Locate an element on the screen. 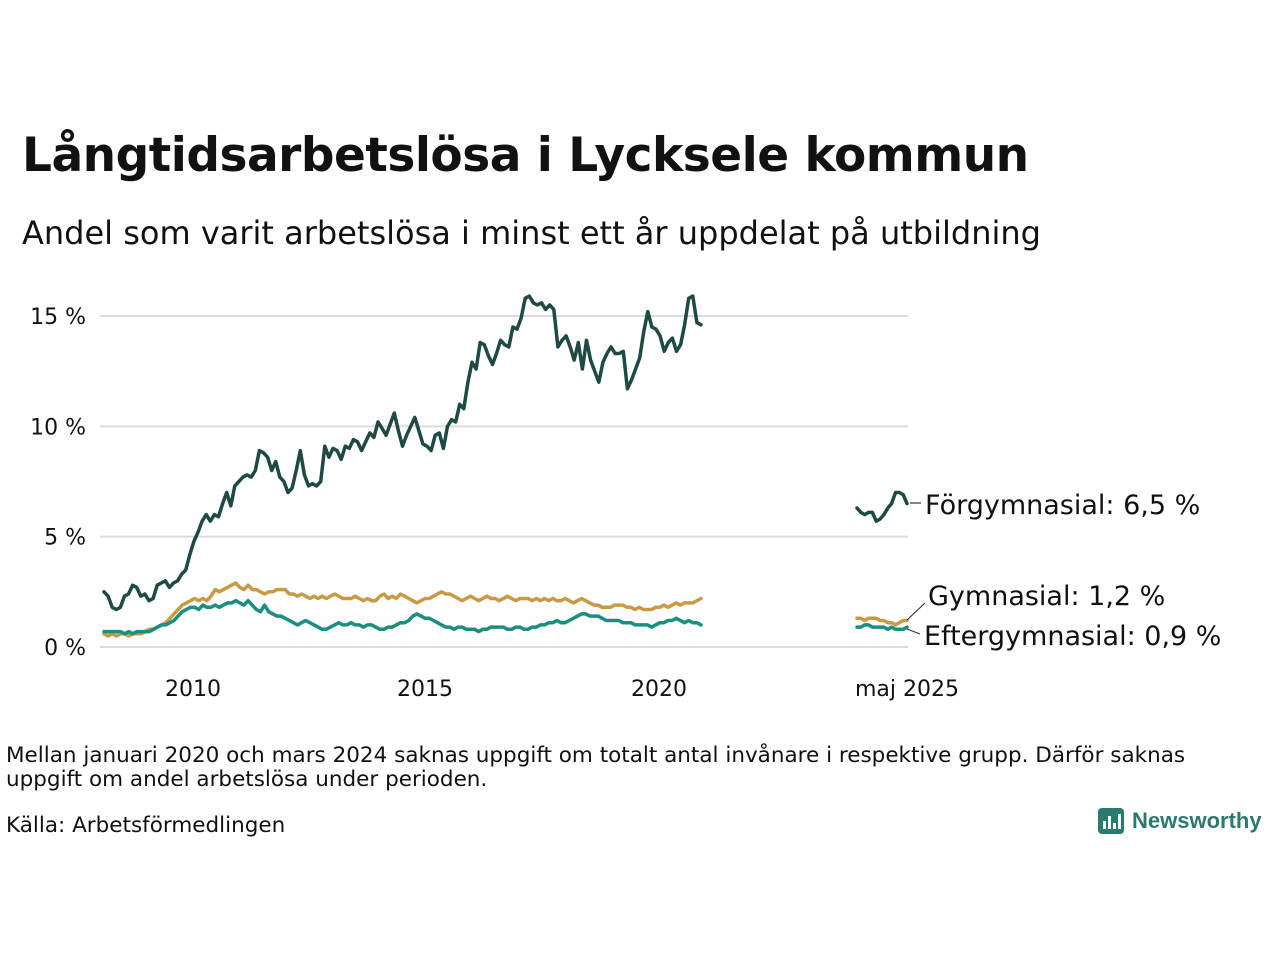 This screenshot has height=960, width=1280. x-tick-label: 2020 is located at coordinates (659, 689).